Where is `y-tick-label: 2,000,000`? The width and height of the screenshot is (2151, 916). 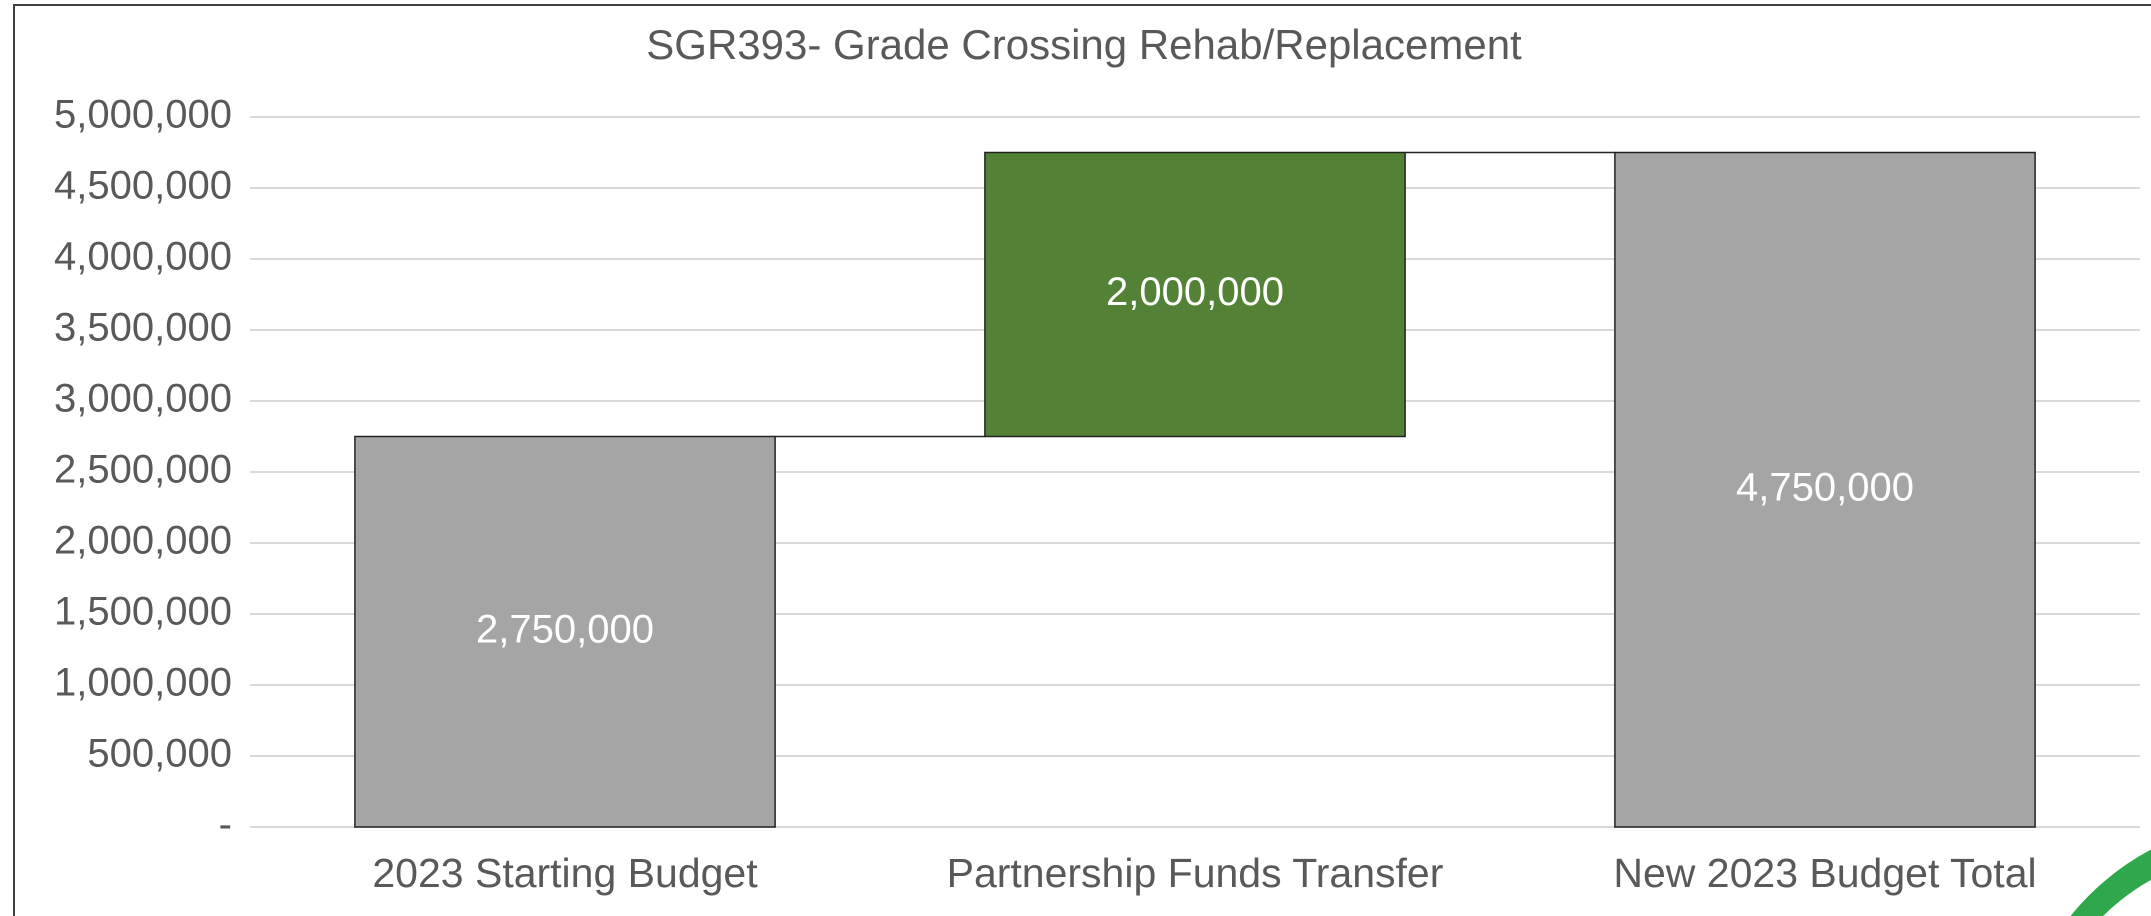 y-tick-label: 2,000,000 is located at coordinates (143, 541).